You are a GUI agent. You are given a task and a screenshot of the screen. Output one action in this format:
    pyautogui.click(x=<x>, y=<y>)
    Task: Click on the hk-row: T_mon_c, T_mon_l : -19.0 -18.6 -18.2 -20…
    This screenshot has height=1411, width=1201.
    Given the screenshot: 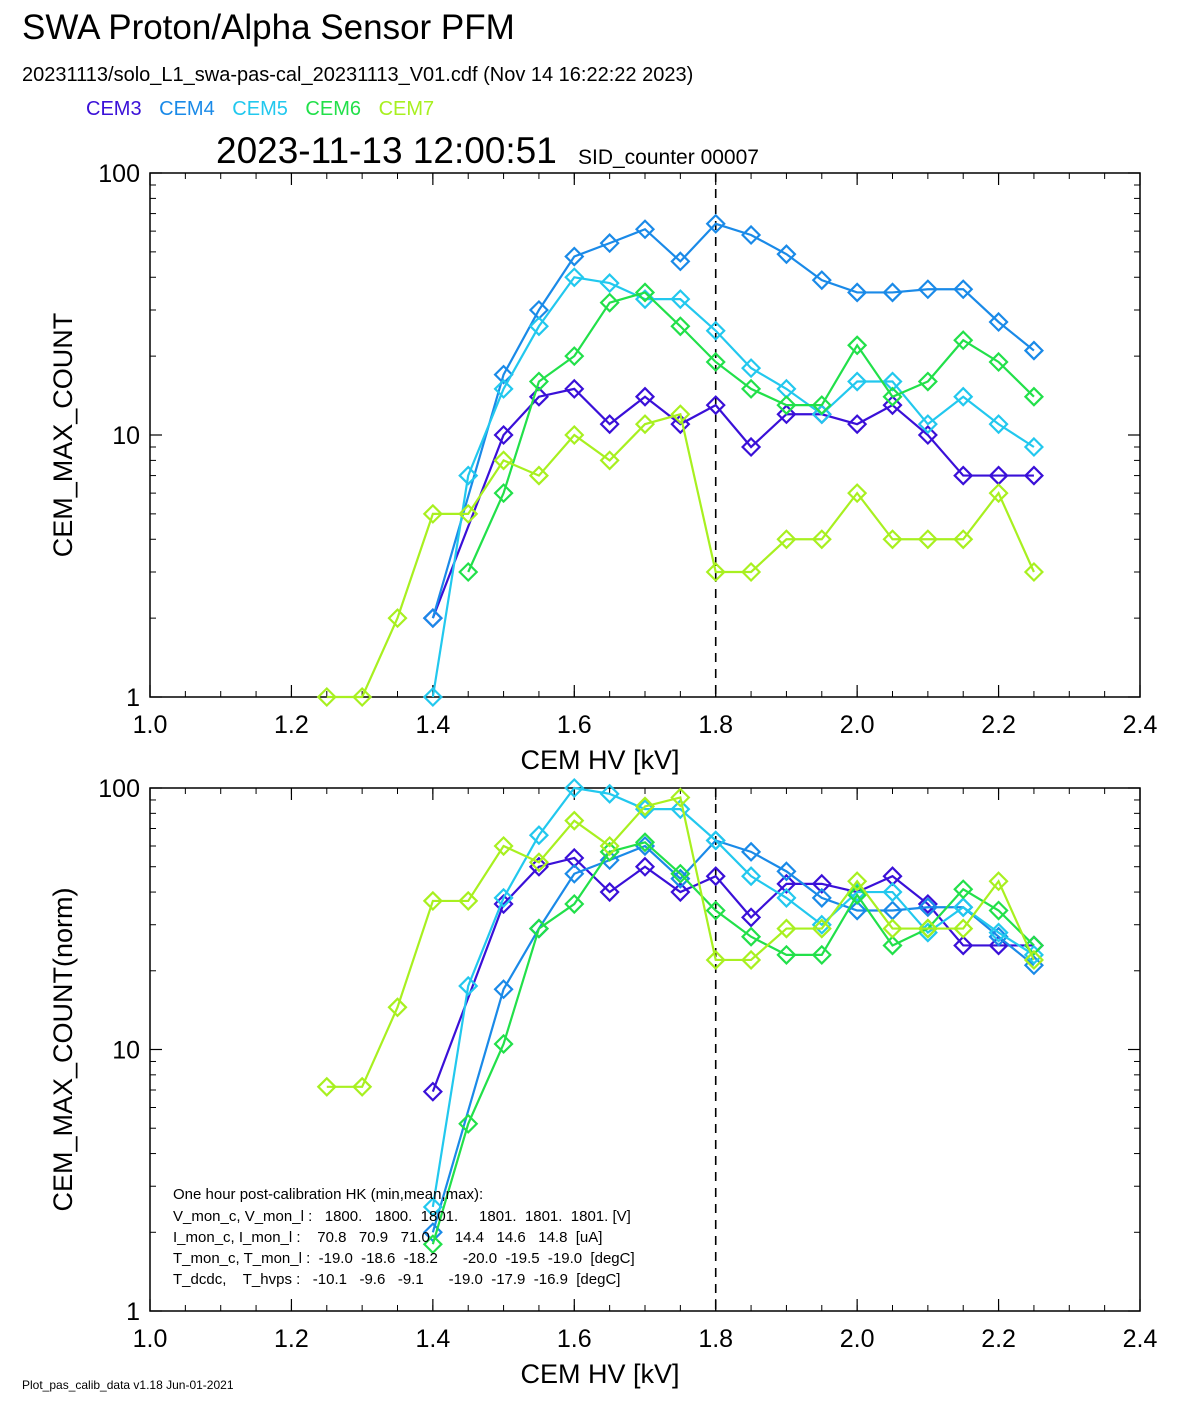 What is the action you would take?
    pyautogui.click(x=404, y=1258)
    